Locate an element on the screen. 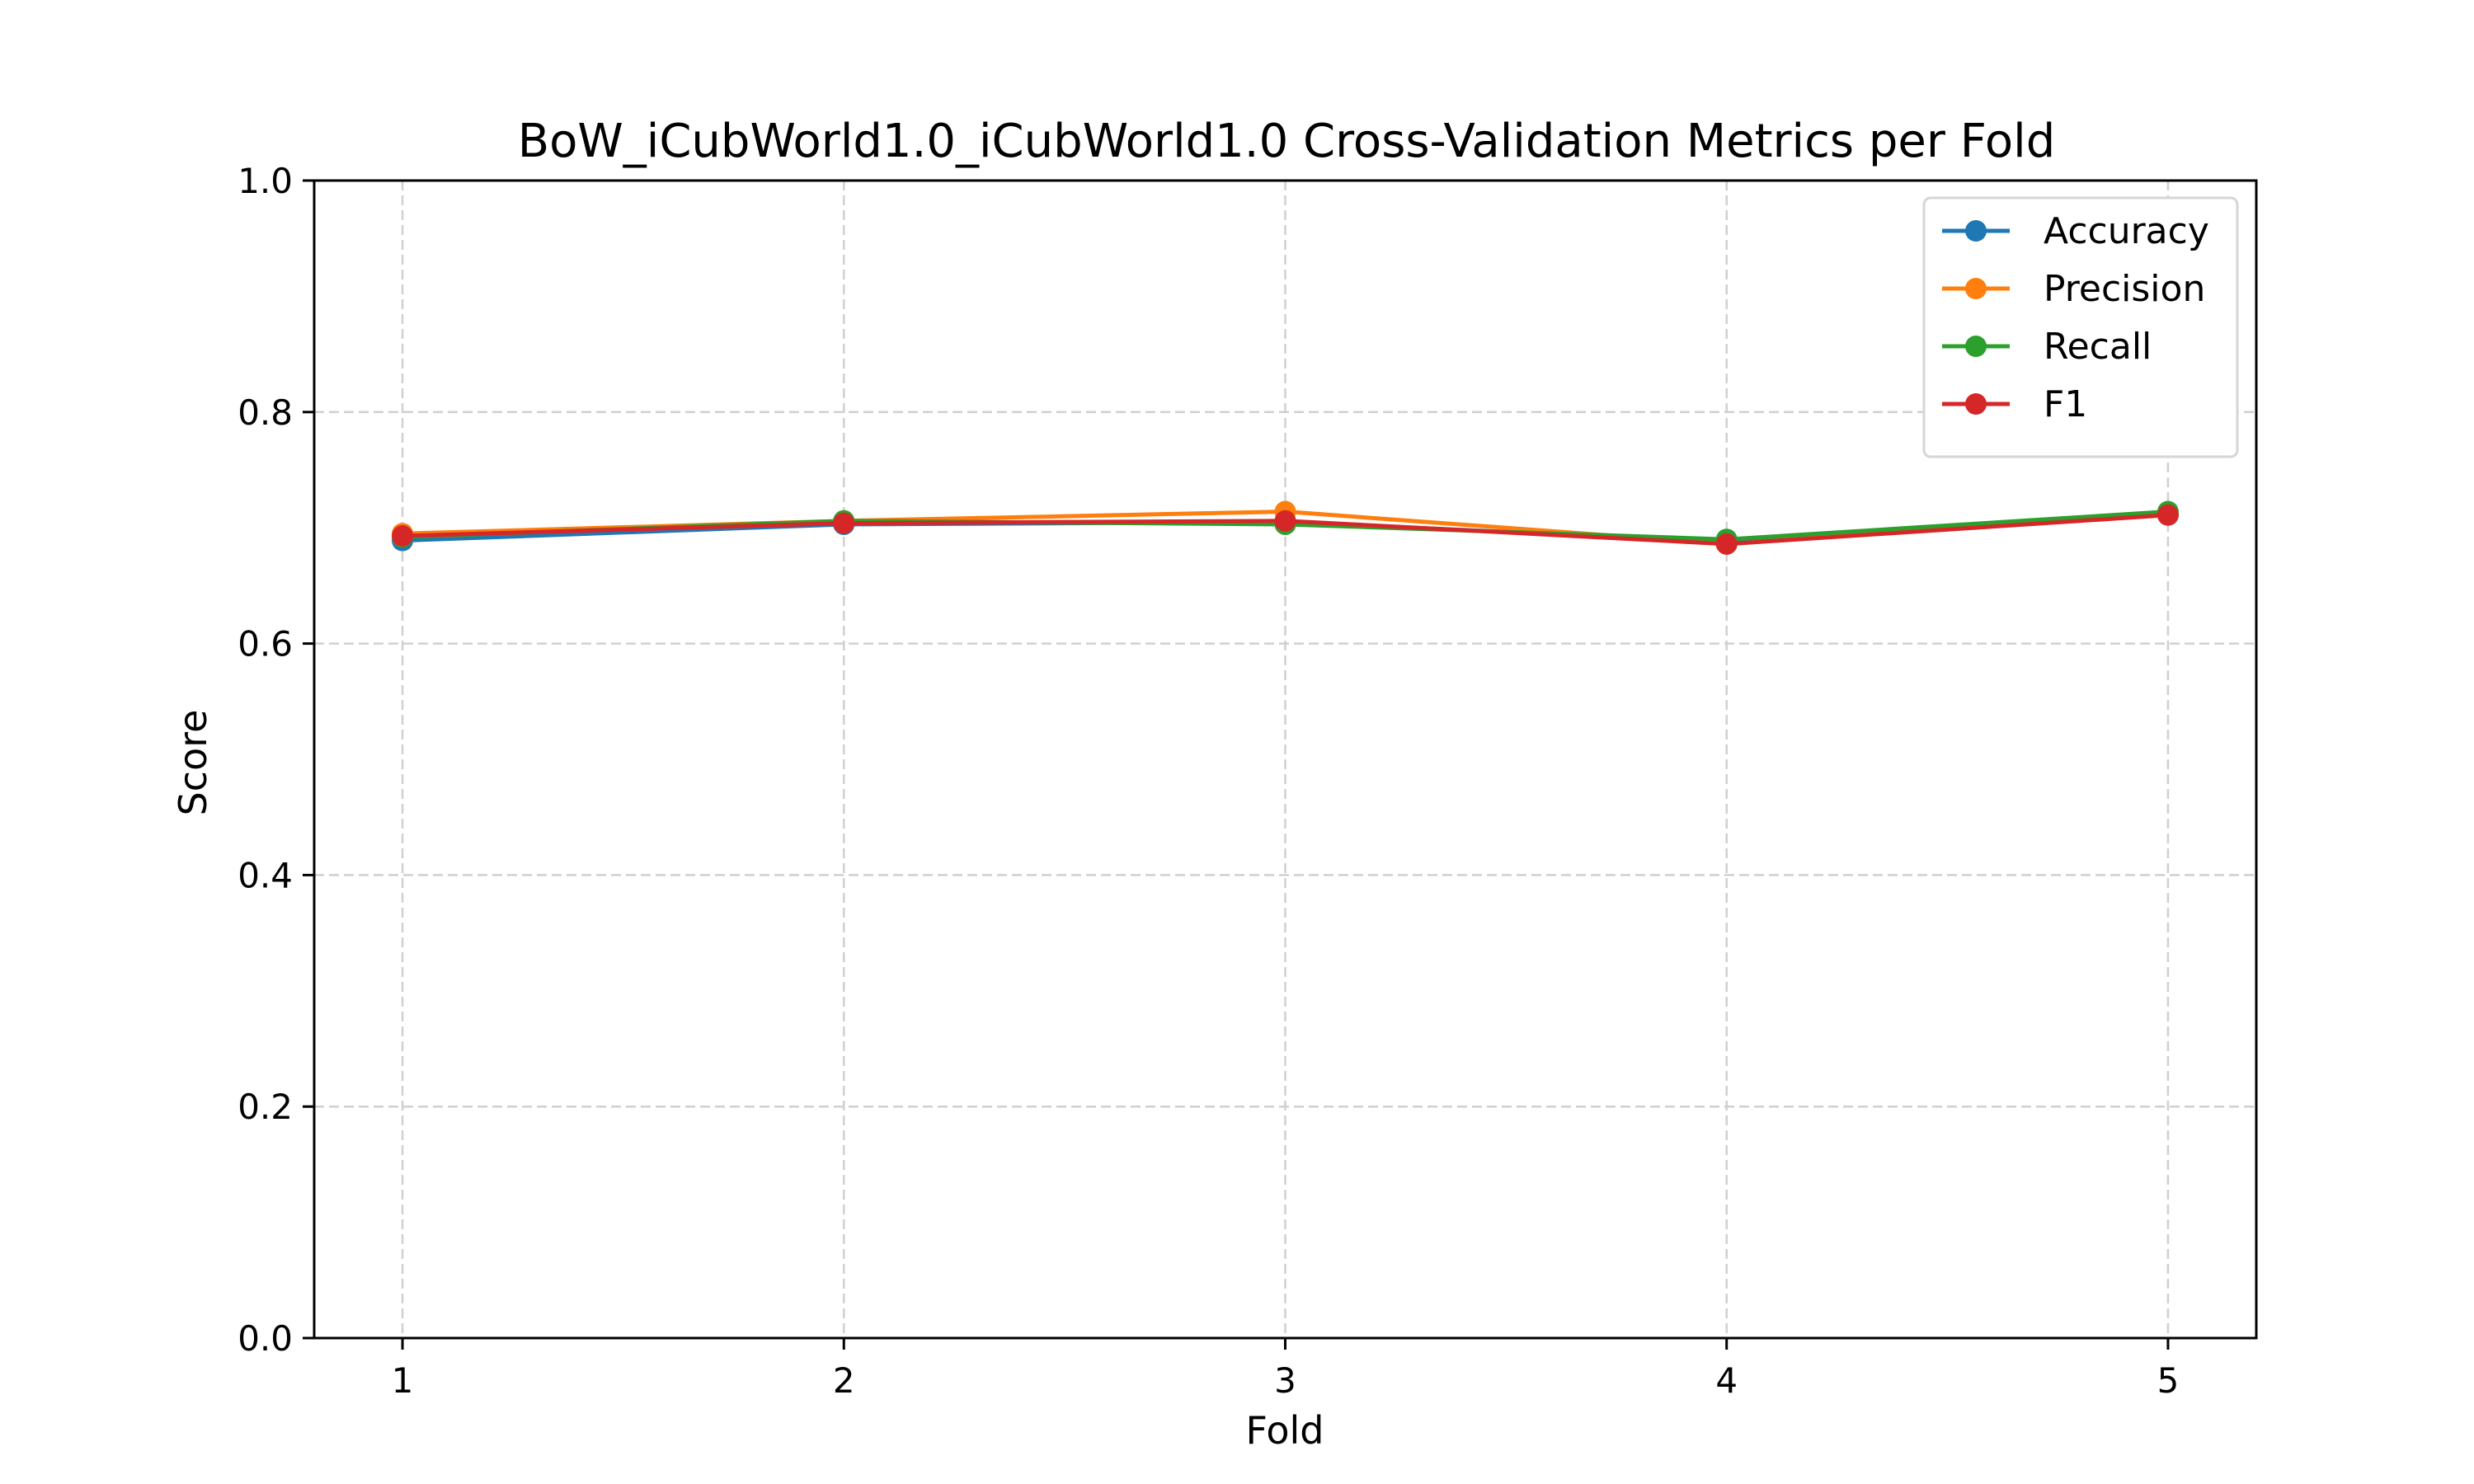 The height and width of the screenshot is (1484, 2474). legend: Accuracy Precision Recall F1 is located at coordinates (2080, 327).